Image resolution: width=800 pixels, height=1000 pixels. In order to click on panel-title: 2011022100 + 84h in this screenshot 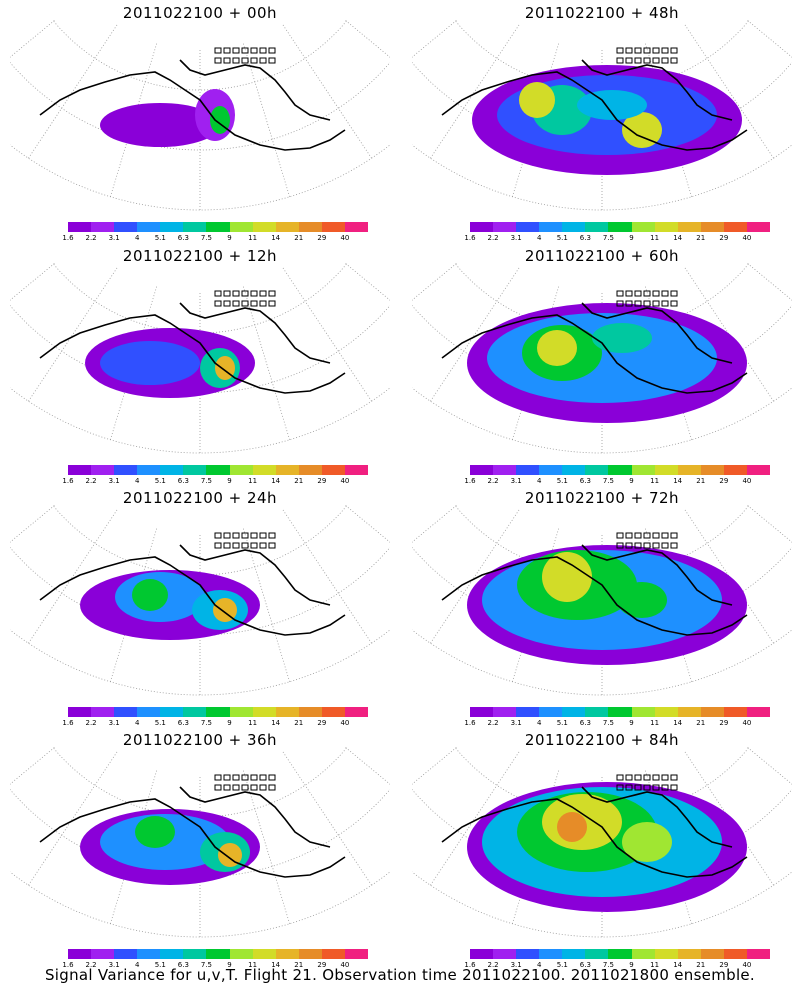, I will do `click(602, 740)`.